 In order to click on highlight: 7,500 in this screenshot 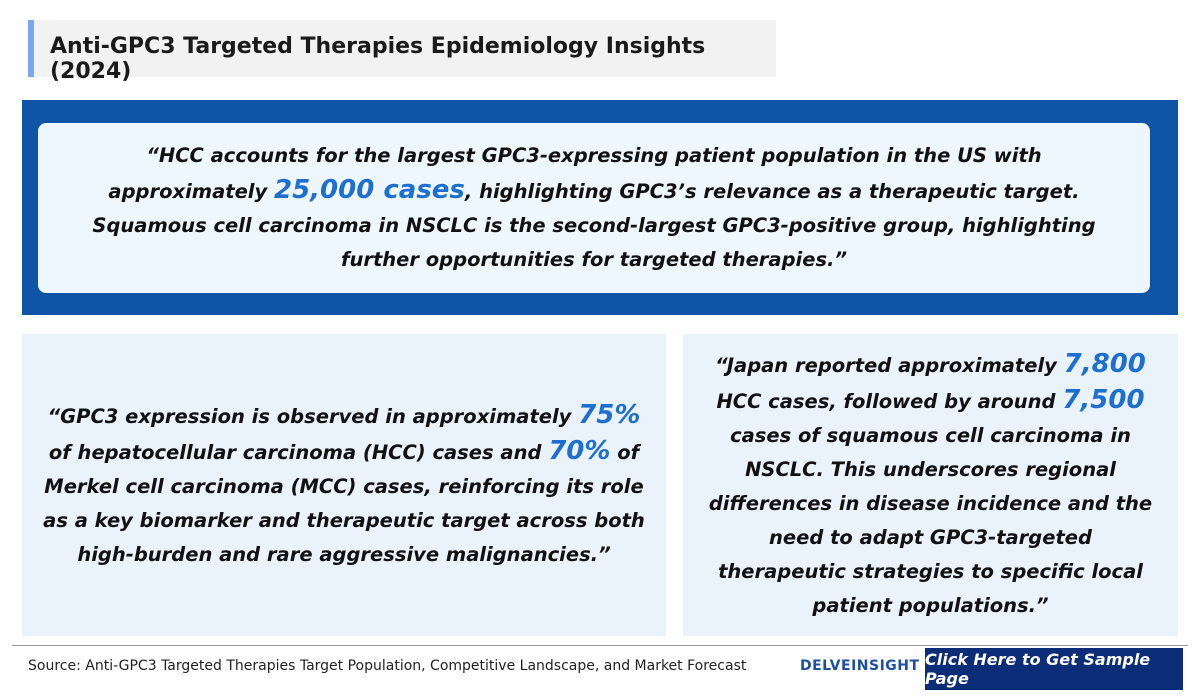, I will do `click(1103, 400)`.